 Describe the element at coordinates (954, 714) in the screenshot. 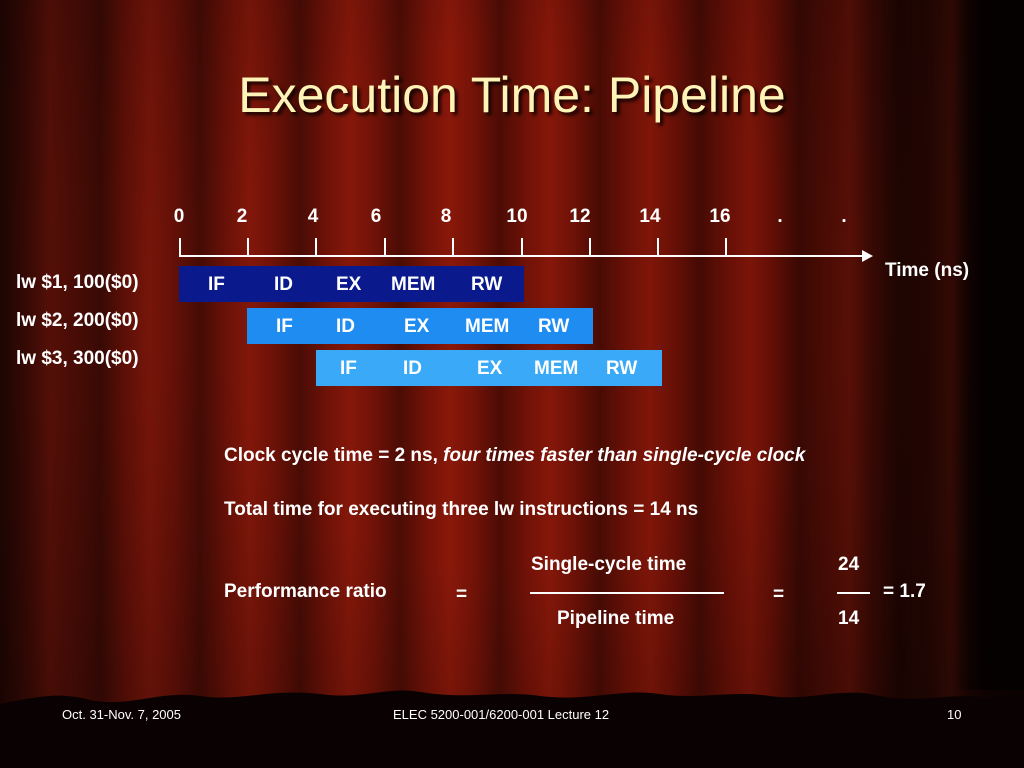

I see `footer-page-number: 10` at that location.